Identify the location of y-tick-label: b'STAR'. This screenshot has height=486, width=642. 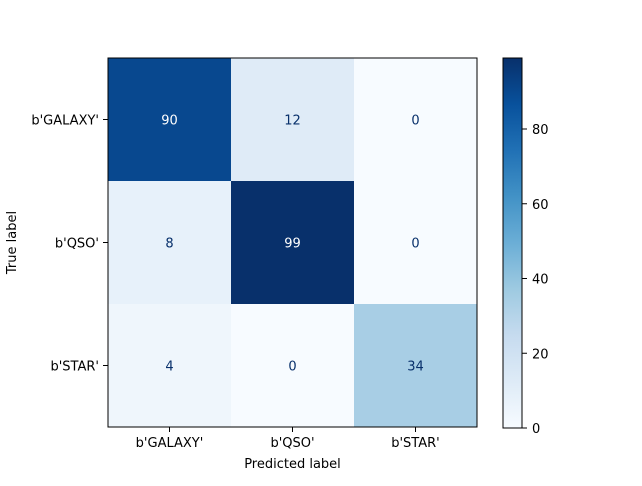
(74, 367).